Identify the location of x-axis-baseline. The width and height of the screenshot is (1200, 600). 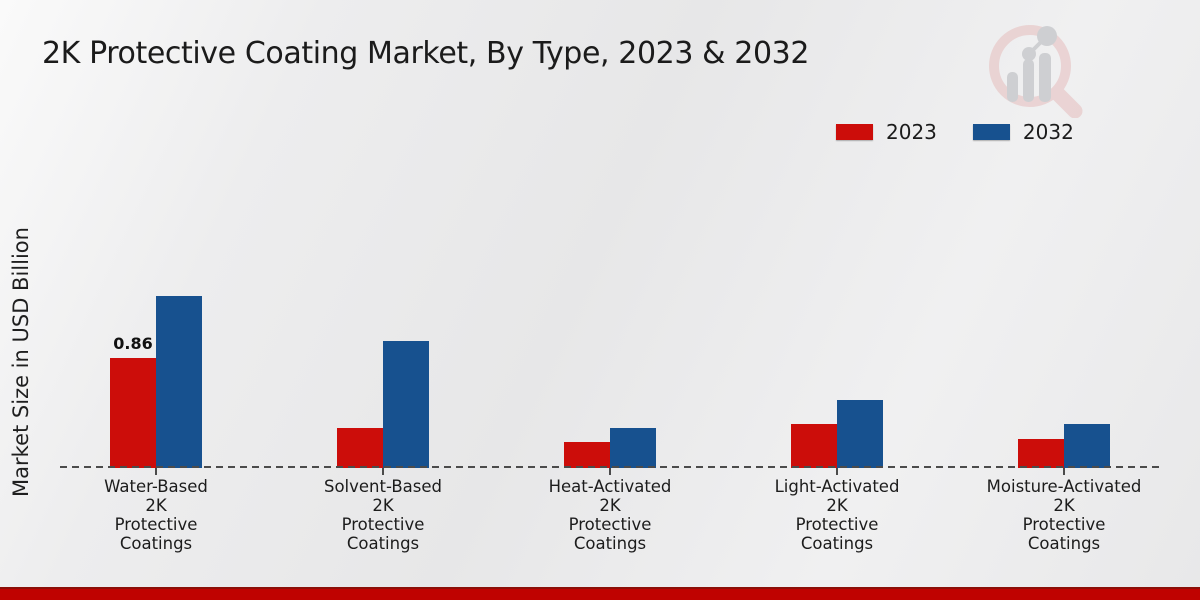
(611, 467).